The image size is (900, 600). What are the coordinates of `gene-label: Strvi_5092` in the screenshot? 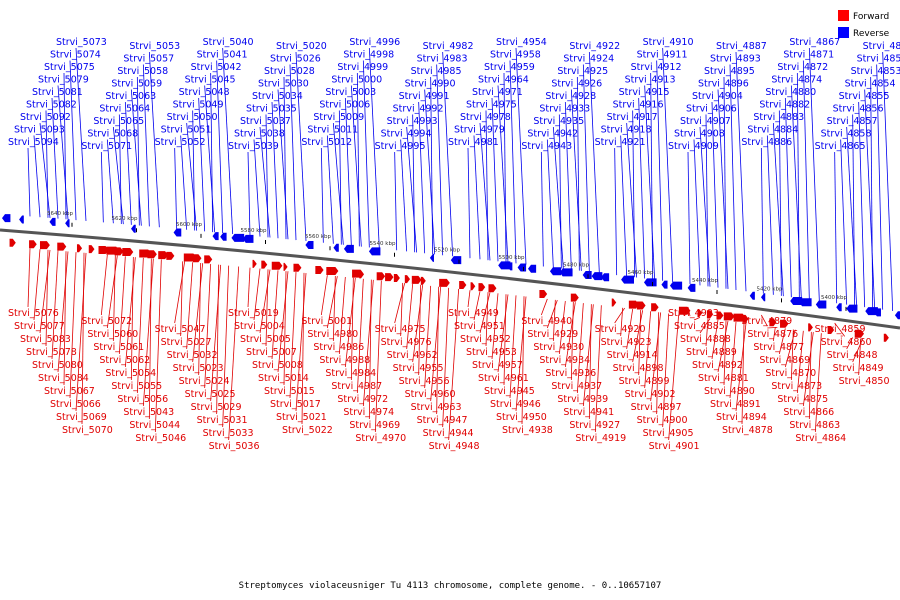 It's located at (45, 117).